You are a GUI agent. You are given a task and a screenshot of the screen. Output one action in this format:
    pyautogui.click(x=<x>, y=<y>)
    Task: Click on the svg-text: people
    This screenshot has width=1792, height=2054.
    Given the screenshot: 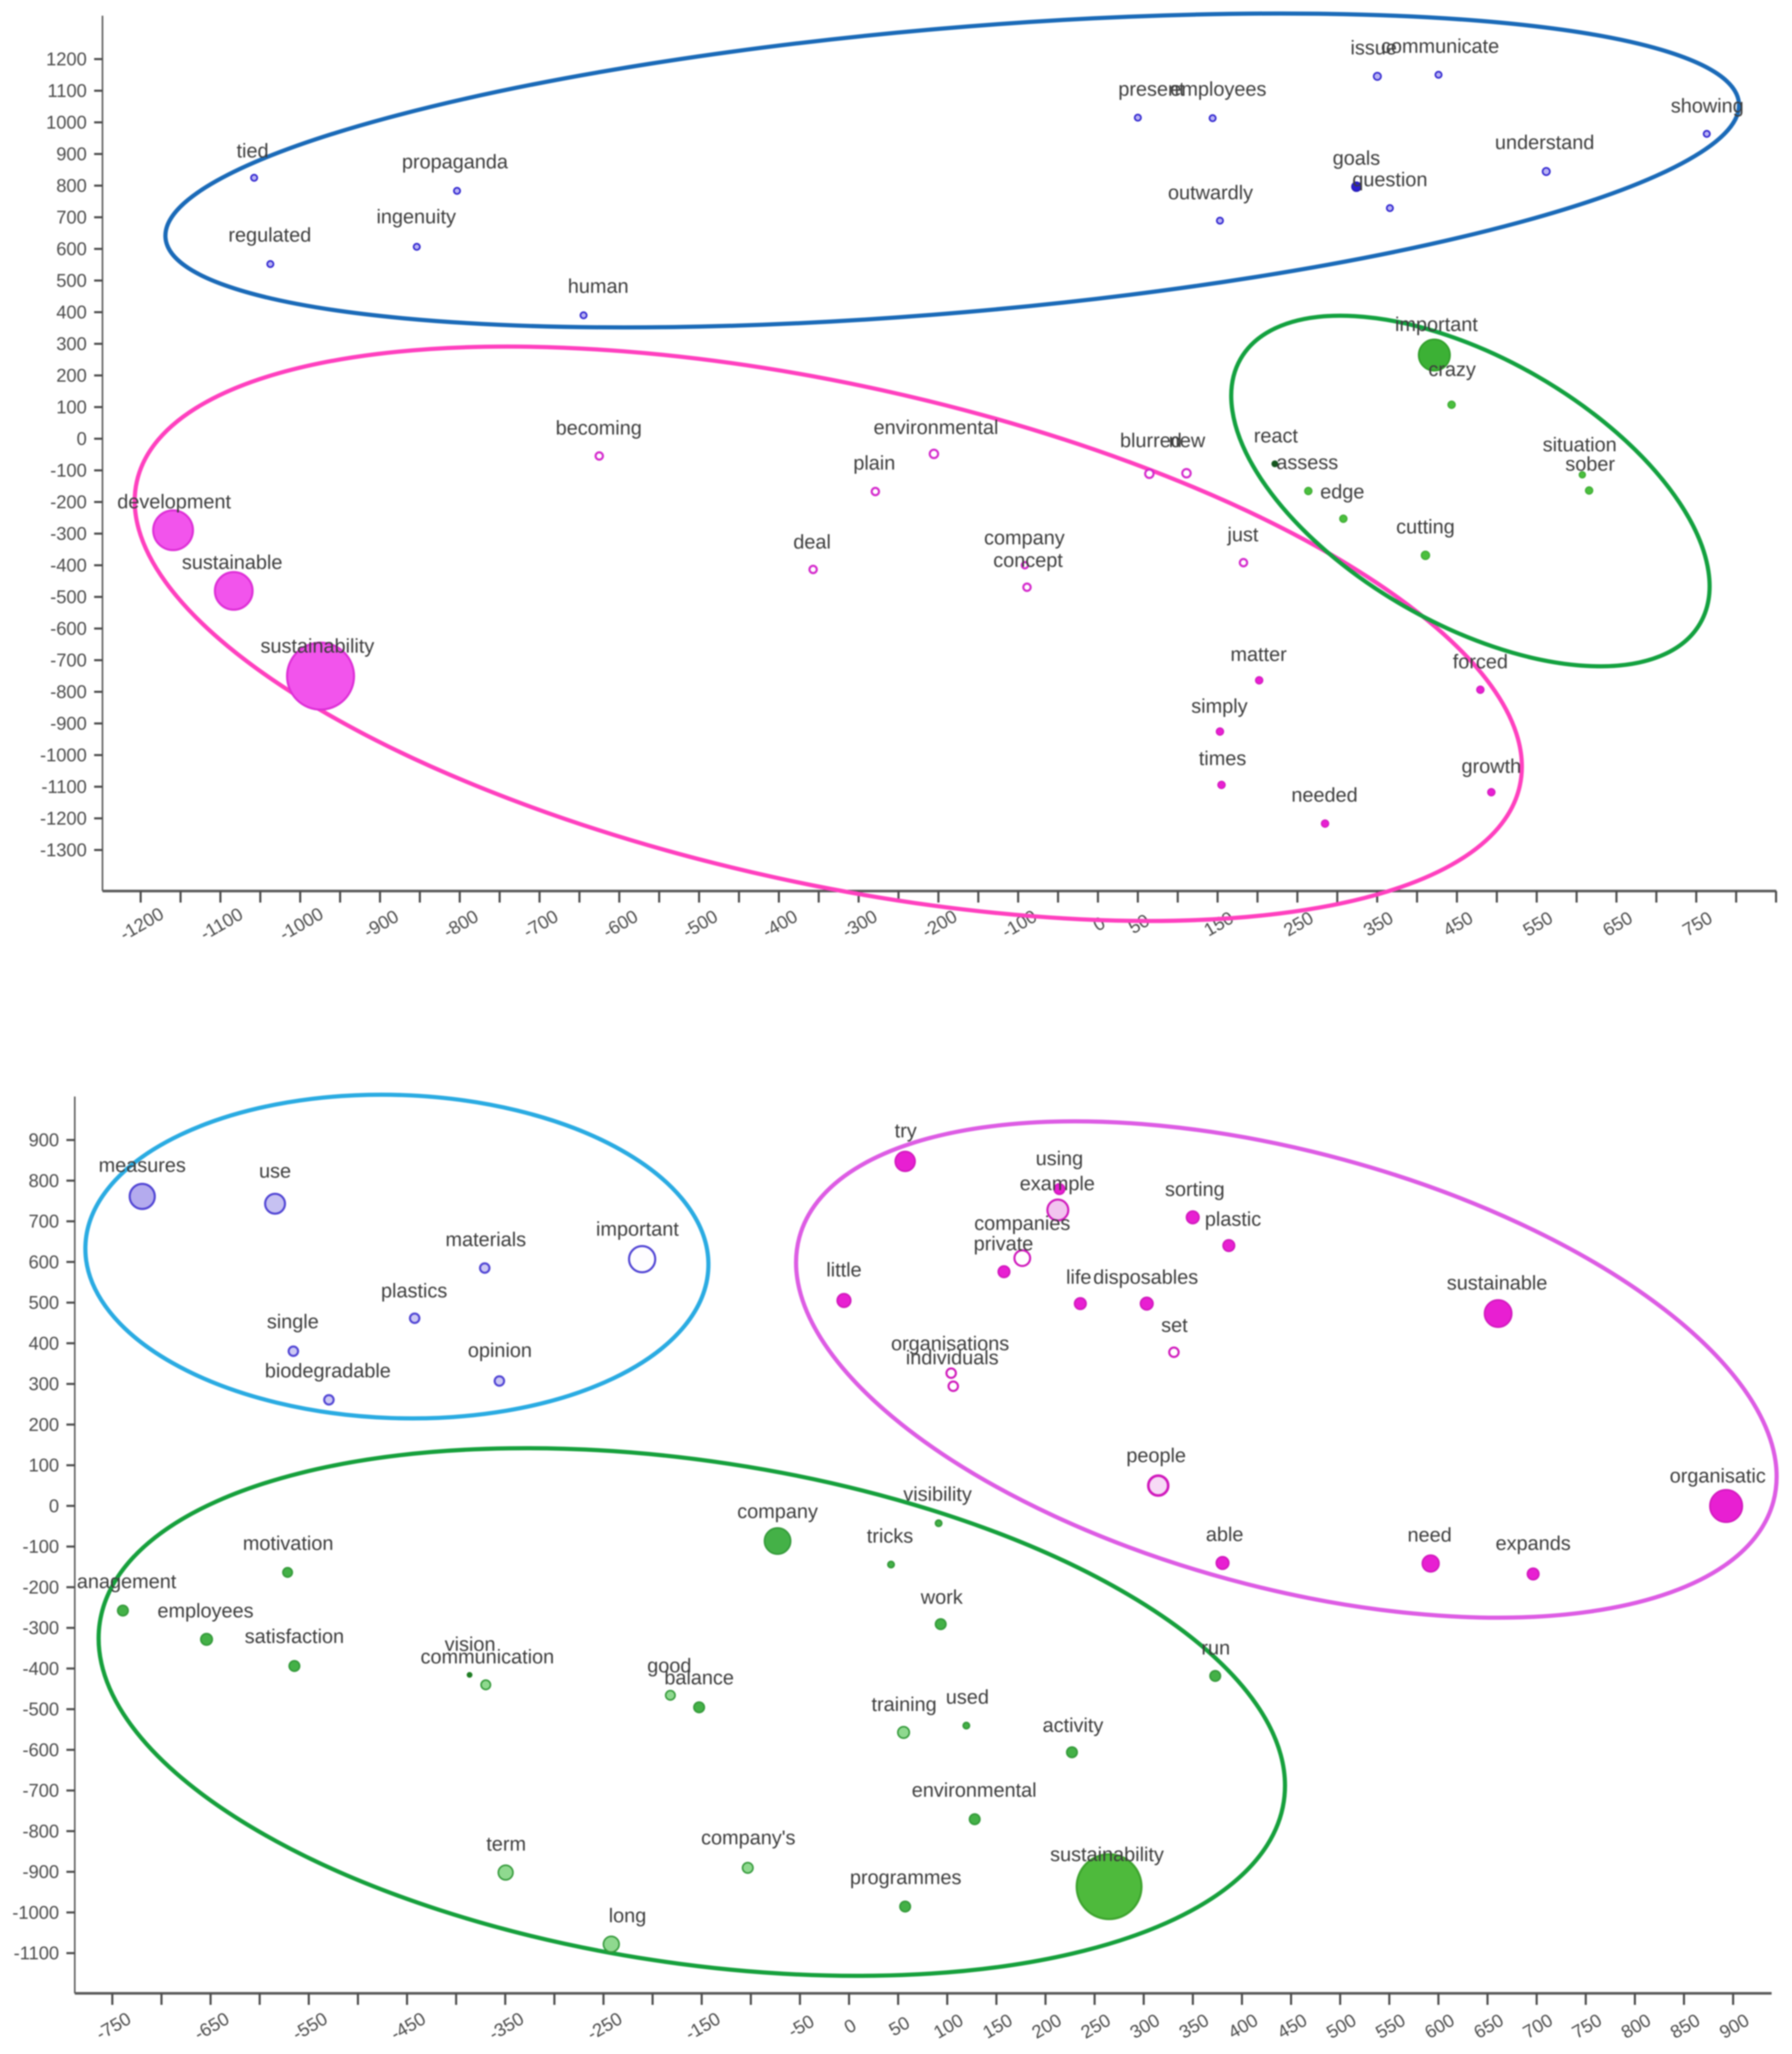 What is the action you would take?
    pyautogui.click(x=1156, y=1456)
    